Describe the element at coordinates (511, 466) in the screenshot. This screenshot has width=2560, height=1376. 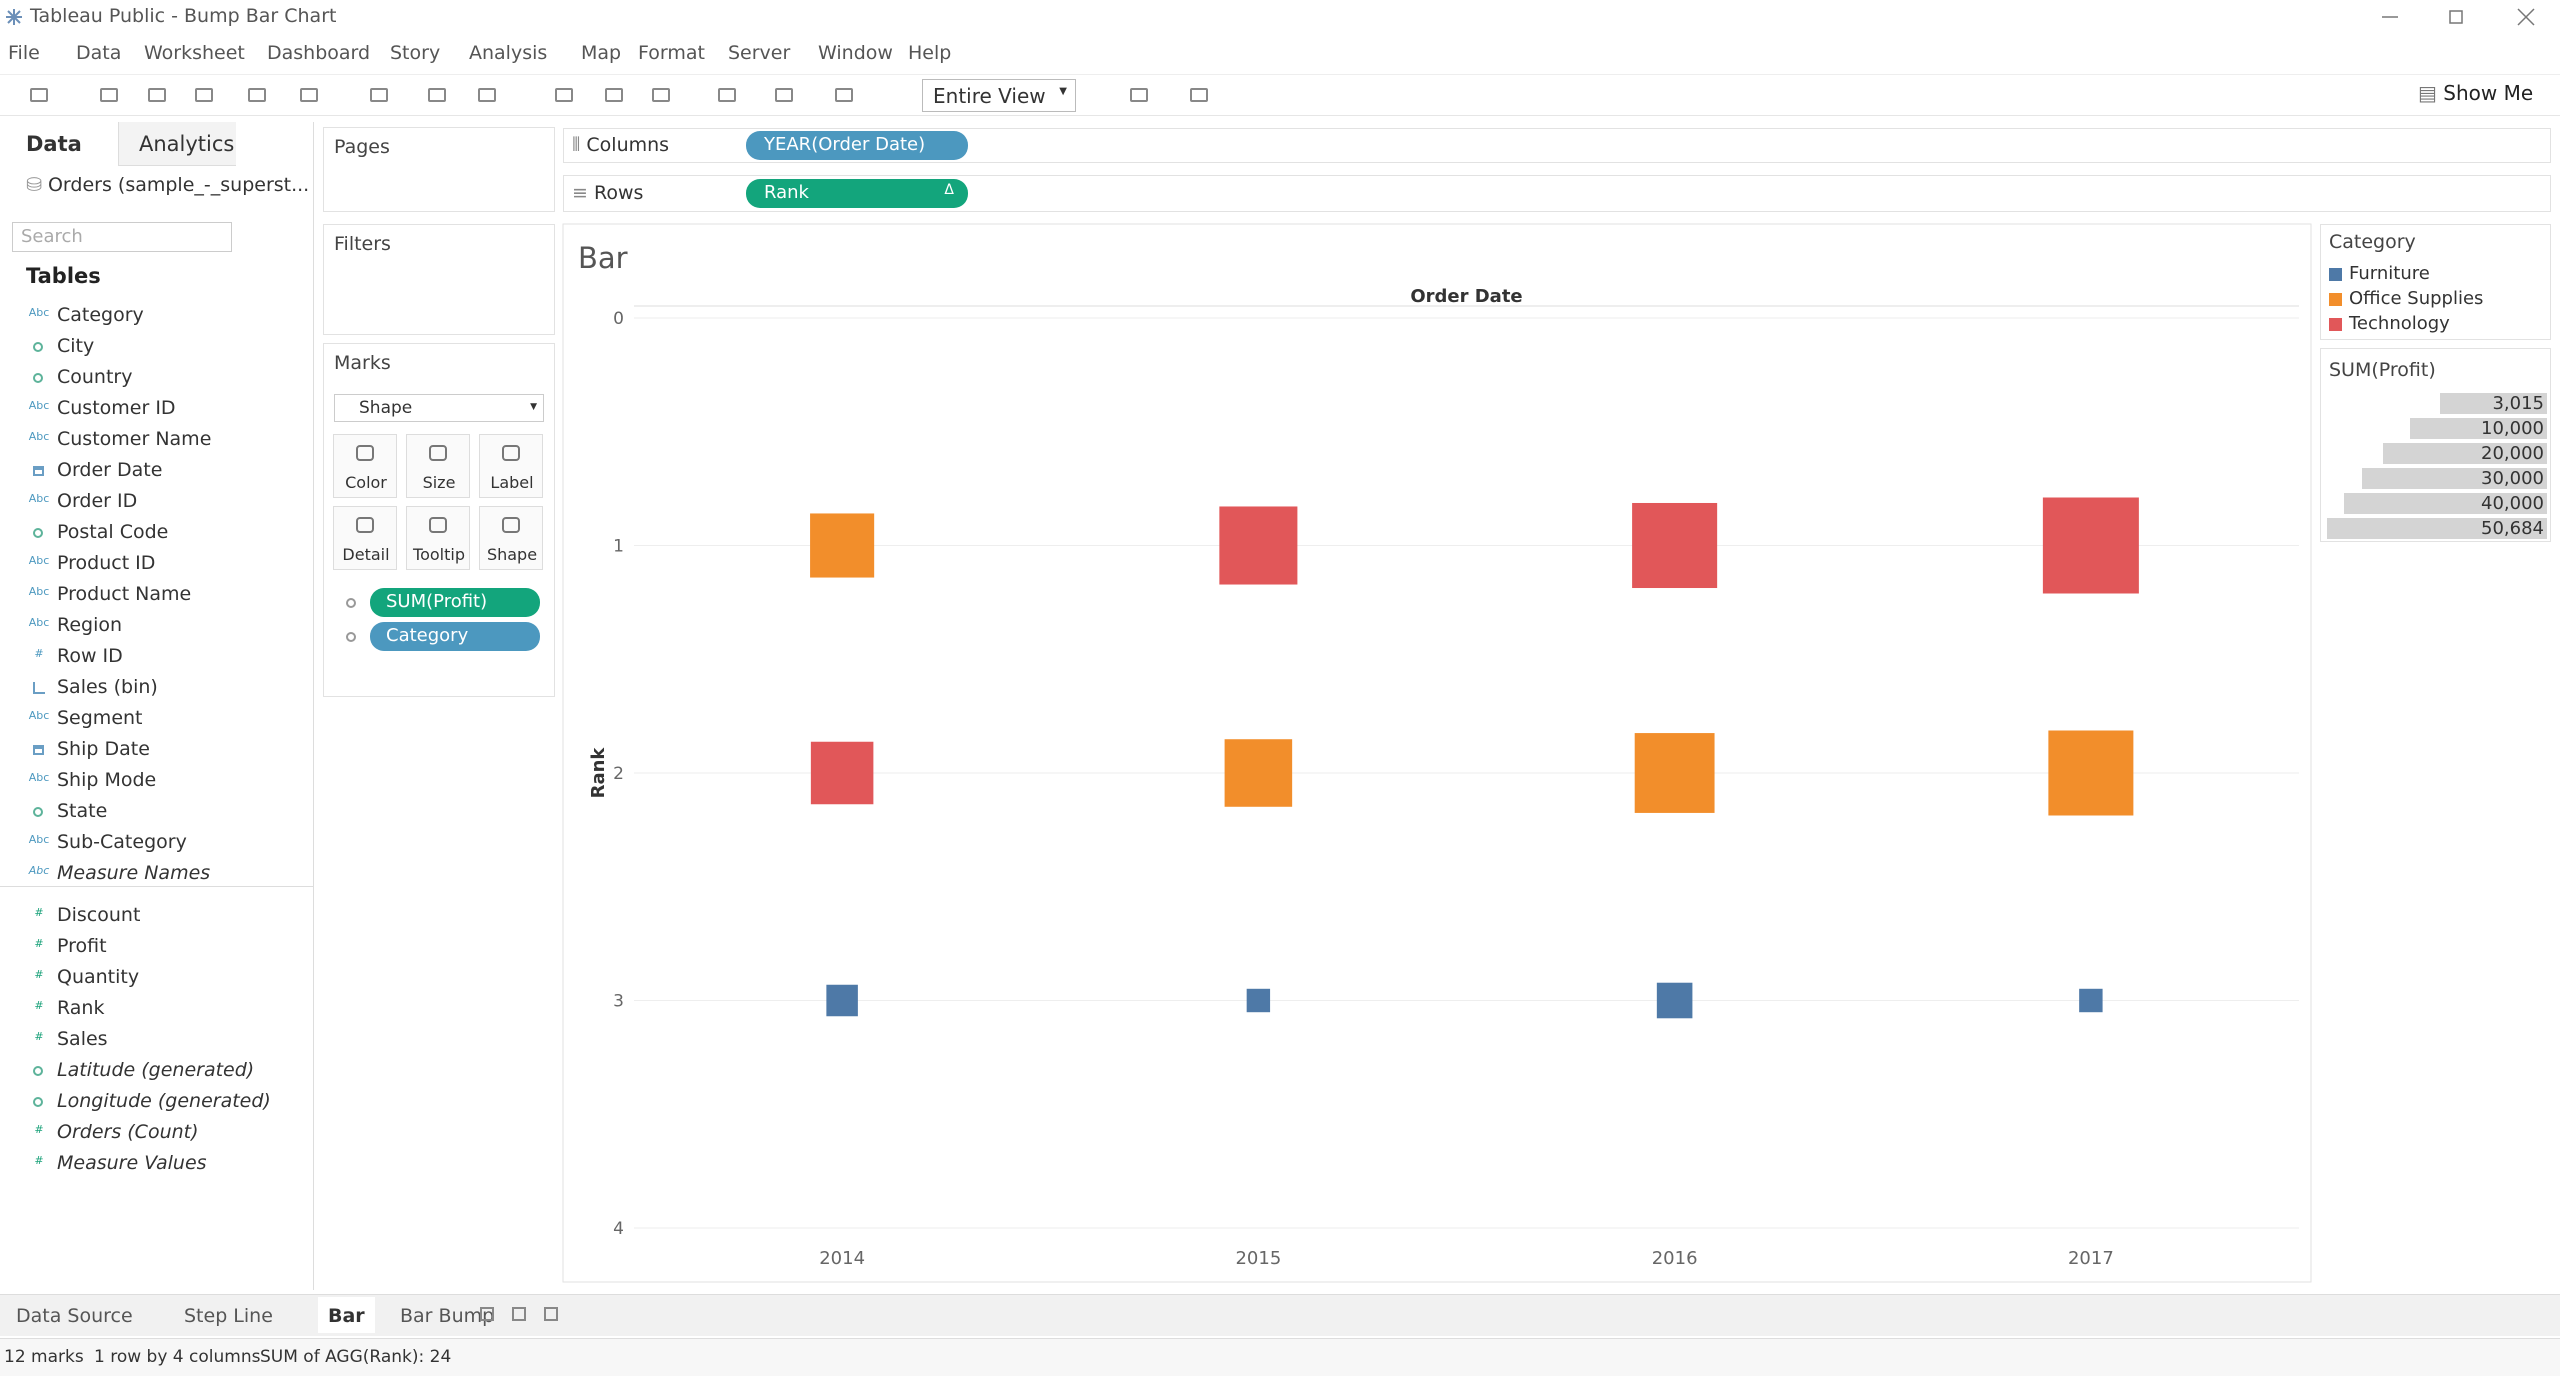
I see `marks-button: Label` at that location.